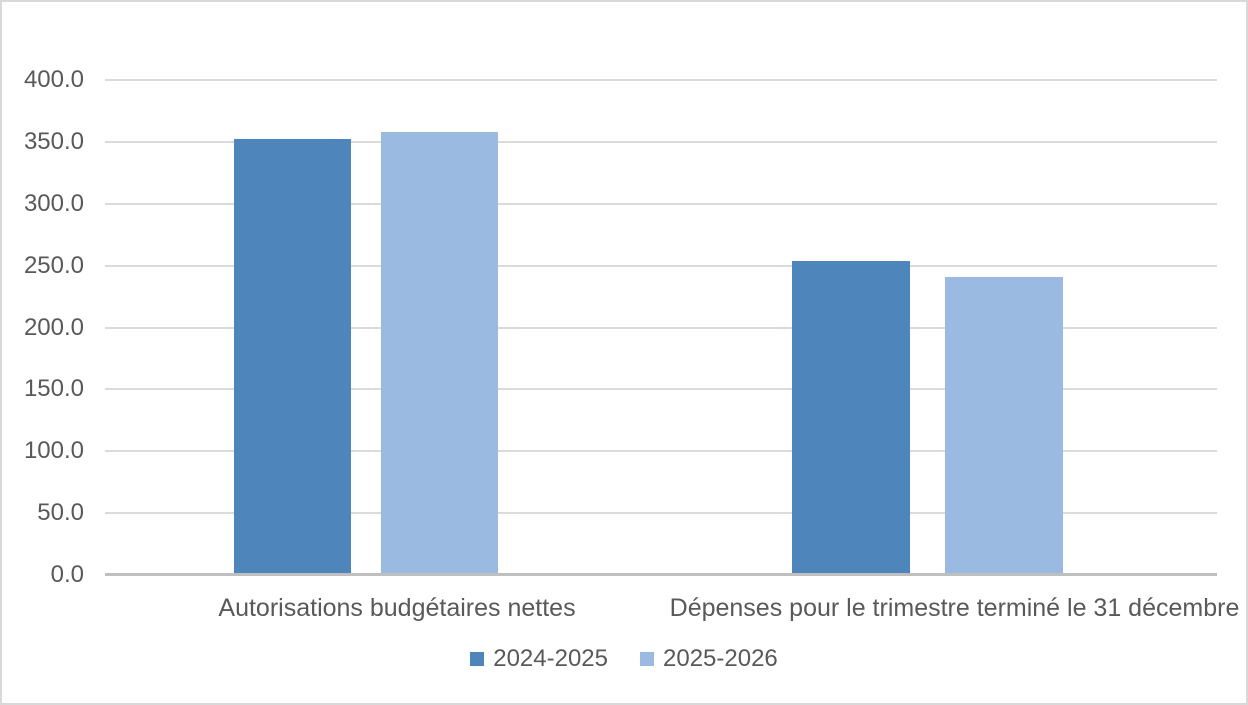  I want to click on y-tick-label: 150.0, so click(53, 389).